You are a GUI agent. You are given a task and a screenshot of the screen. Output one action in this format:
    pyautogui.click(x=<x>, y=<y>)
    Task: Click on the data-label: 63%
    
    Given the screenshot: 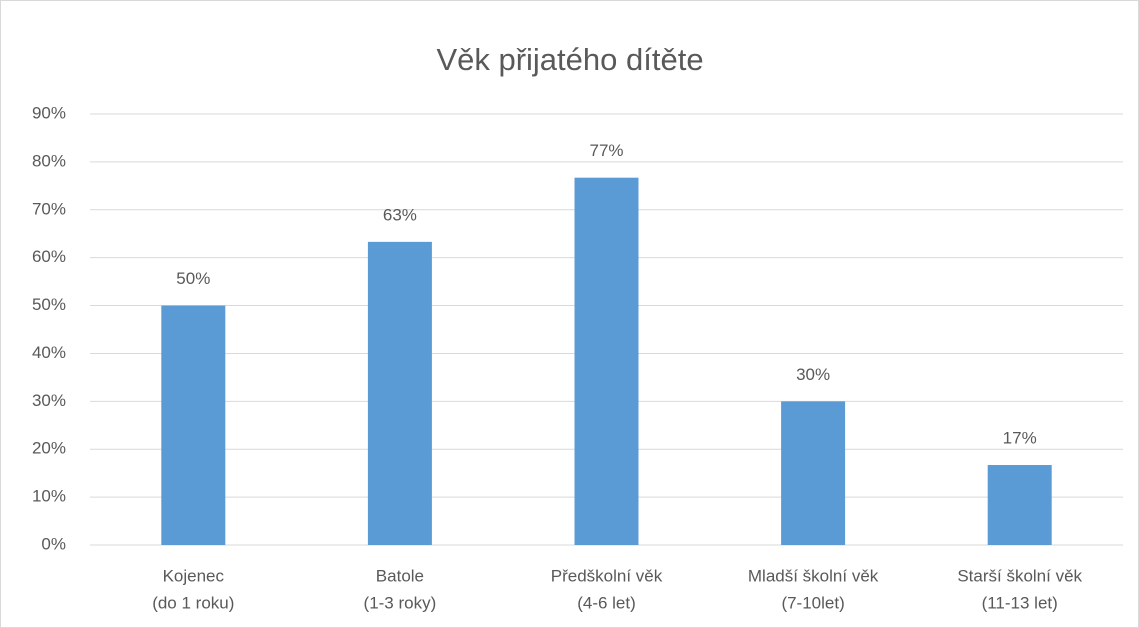 What is the action you would take?
    pyautogui.click(x=400, y=214)
    